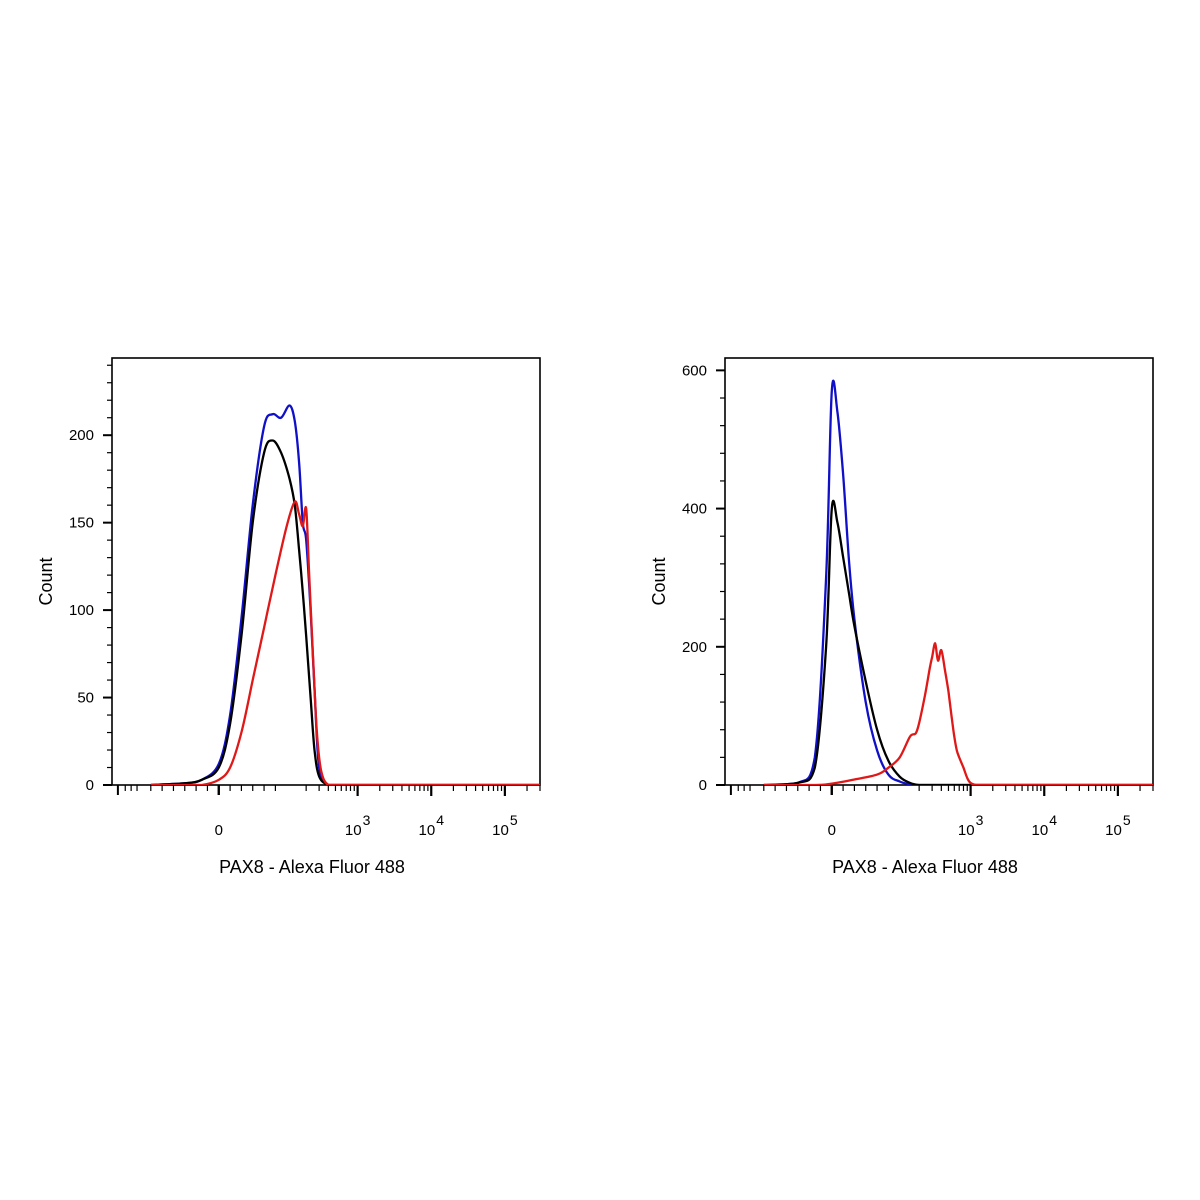 The width and height of the screenshot is (1200, 1200). I want to click on y-tick-label: 50, so click(85, 698).